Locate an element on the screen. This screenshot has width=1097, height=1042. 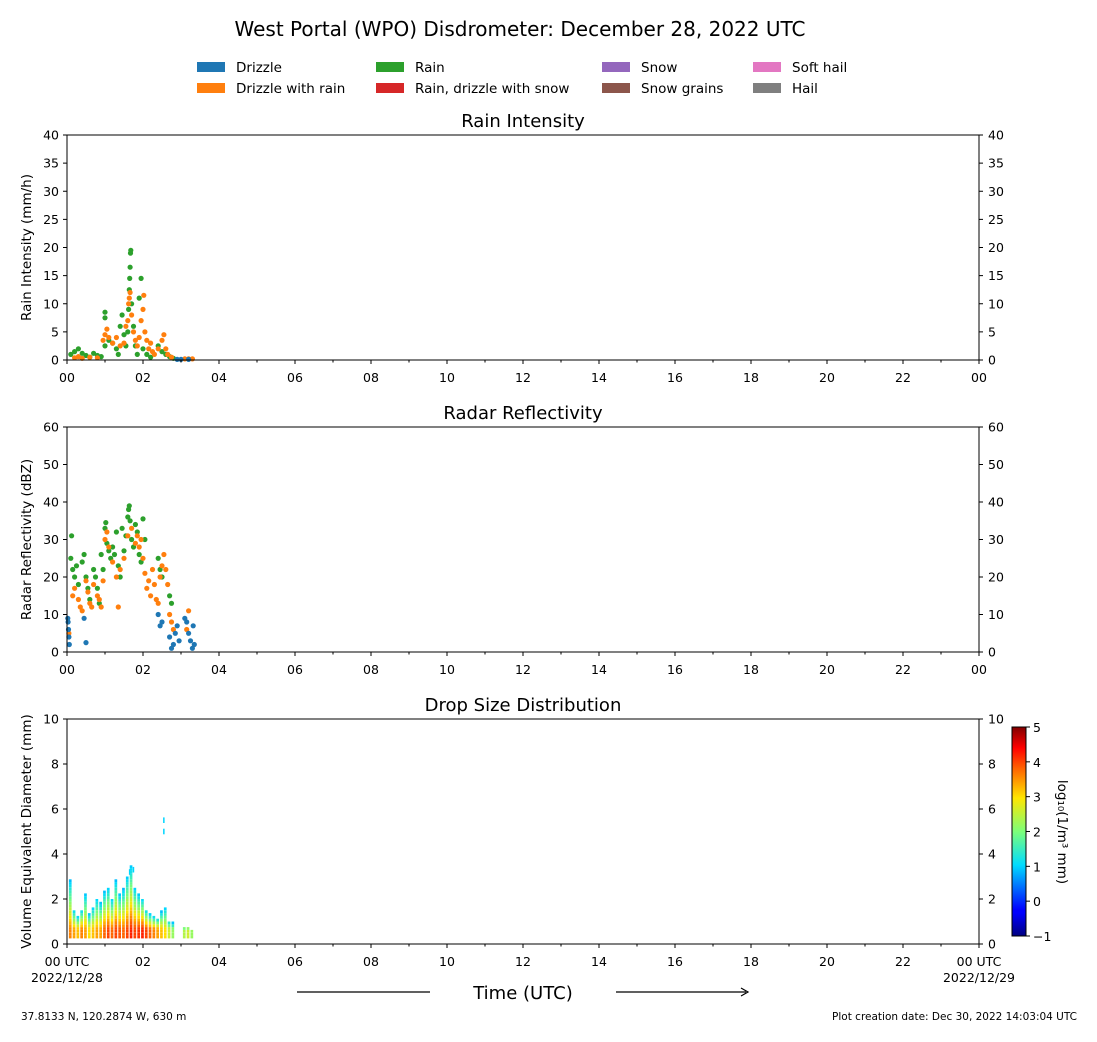
y-tick-label-right: 35 is located at coordinates (996, 163).